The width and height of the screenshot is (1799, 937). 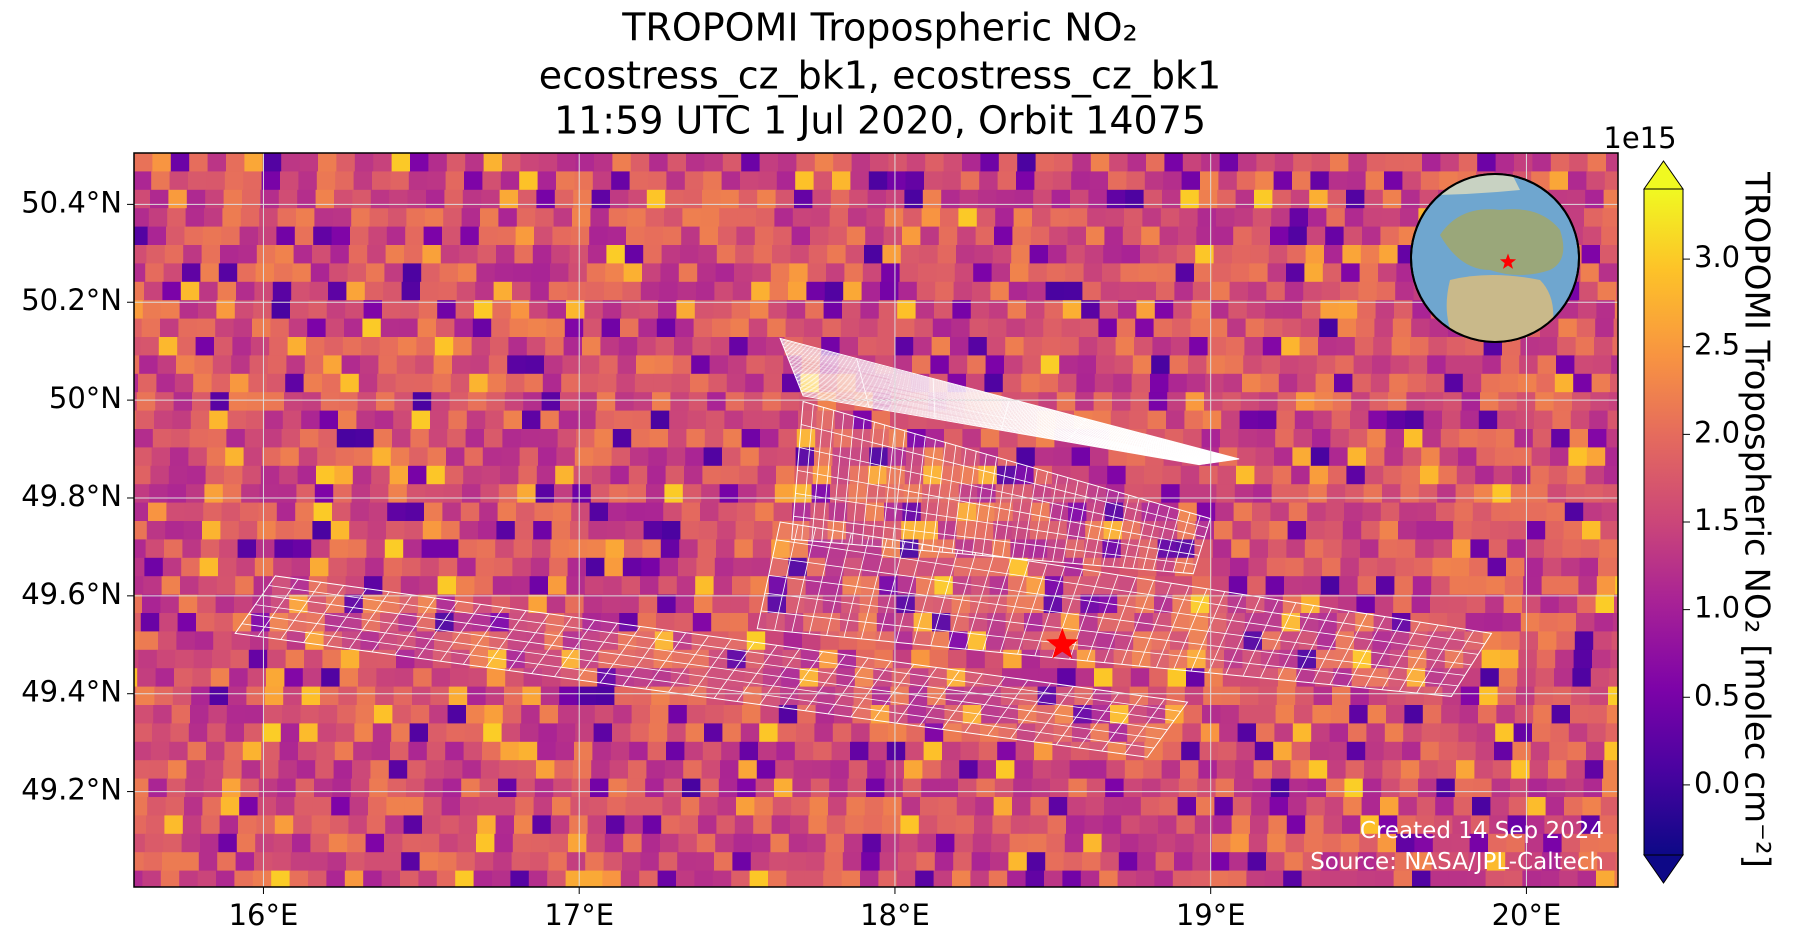 I want to click on y-tick-label: 50°N, so click(x=85, y=398).